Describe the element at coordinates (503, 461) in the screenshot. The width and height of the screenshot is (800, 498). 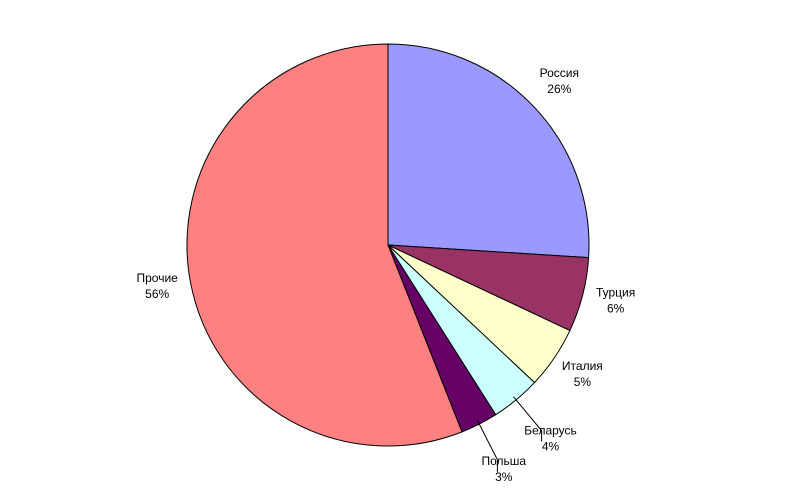
I see `slice-name: Польша` at that location.